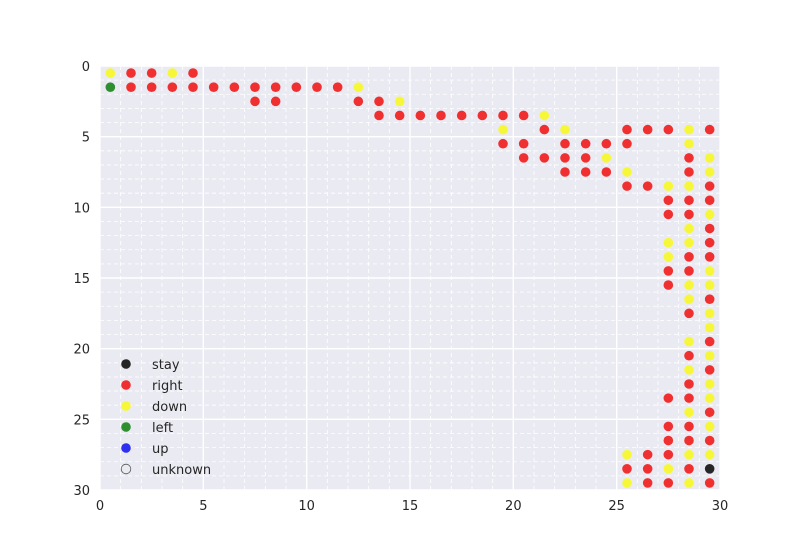 Image resolution: width=800 pixels, height=550 pixels. What do you see at coordinates (81, 491) in the screenshot?
I see `y-tick-label: 30` at bounding box center [81, 491].